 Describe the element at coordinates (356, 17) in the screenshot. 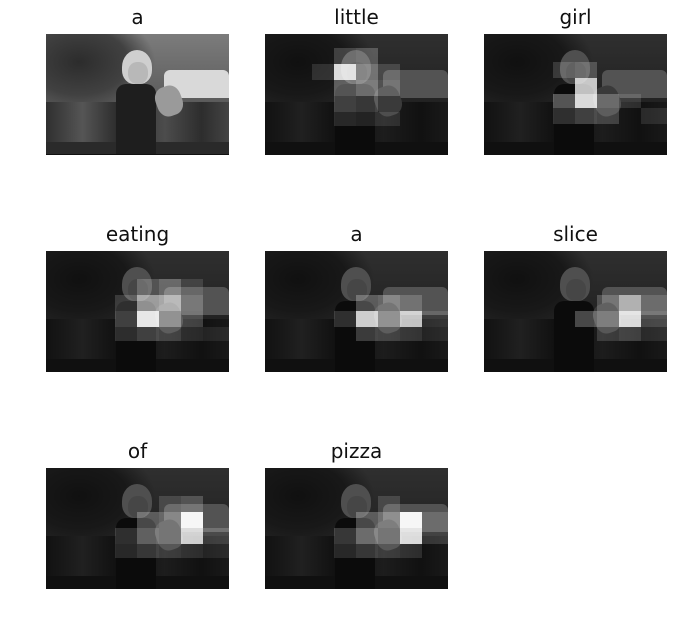

I see `panel-caption: little` at that location.